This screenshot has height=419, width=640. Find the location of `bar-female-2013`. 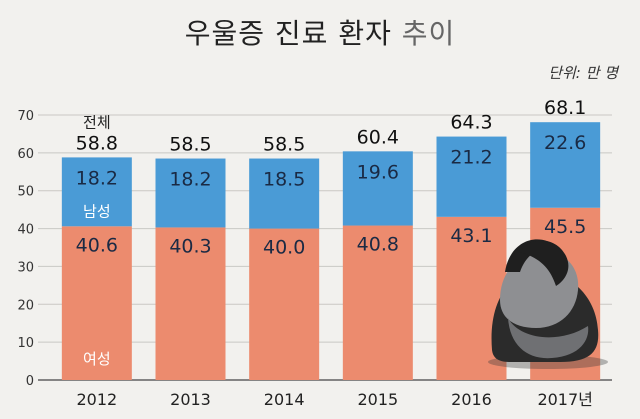

bar-female-2013 is located at coordinates (190, 303).